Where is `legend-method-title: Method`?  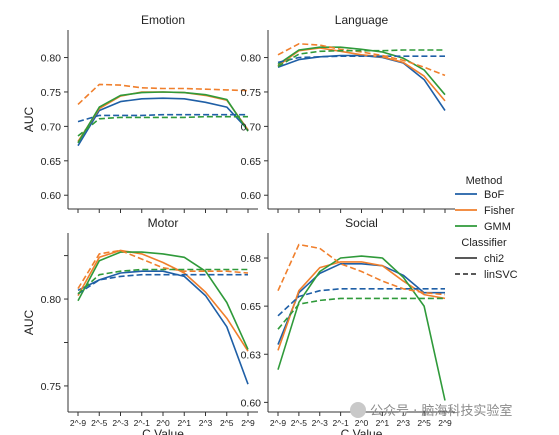 legend-method-title: Method is located at coordinates (484, 181).